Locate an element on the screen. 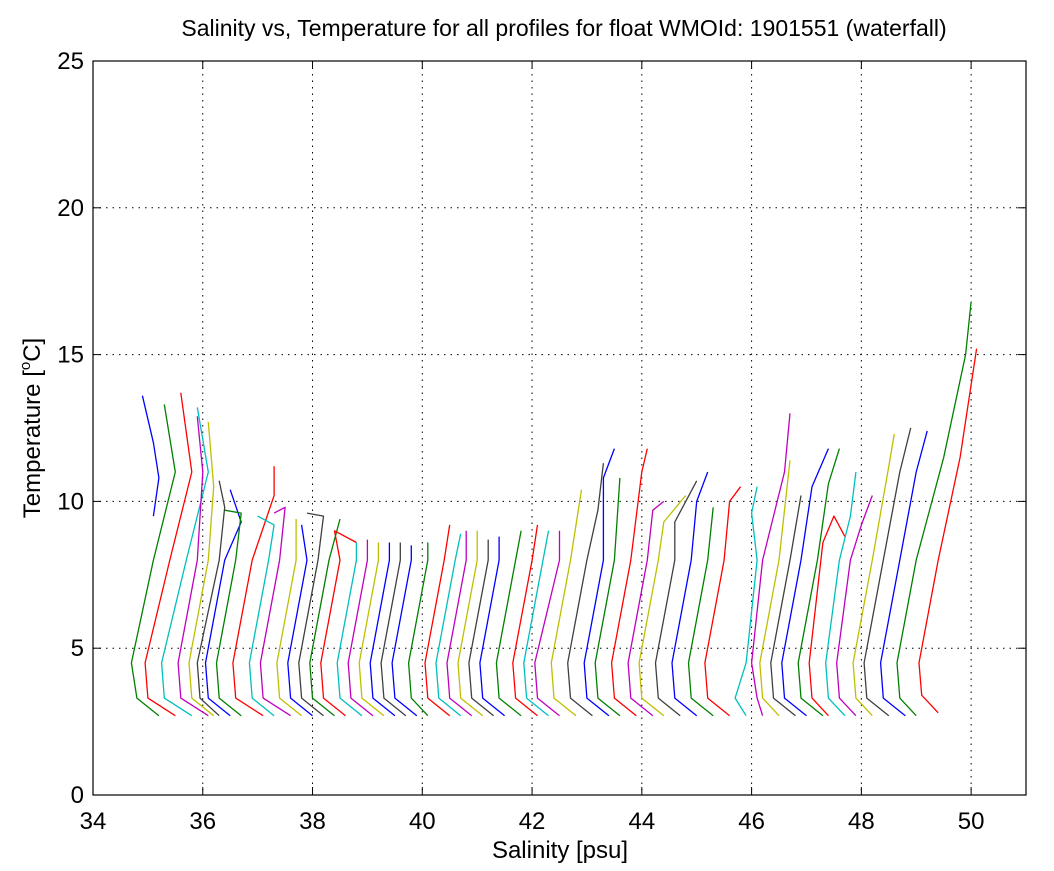 The width and height of the screenshot is (1054, 871). y-tick-label: 20 is located at coordinates (70, 208).